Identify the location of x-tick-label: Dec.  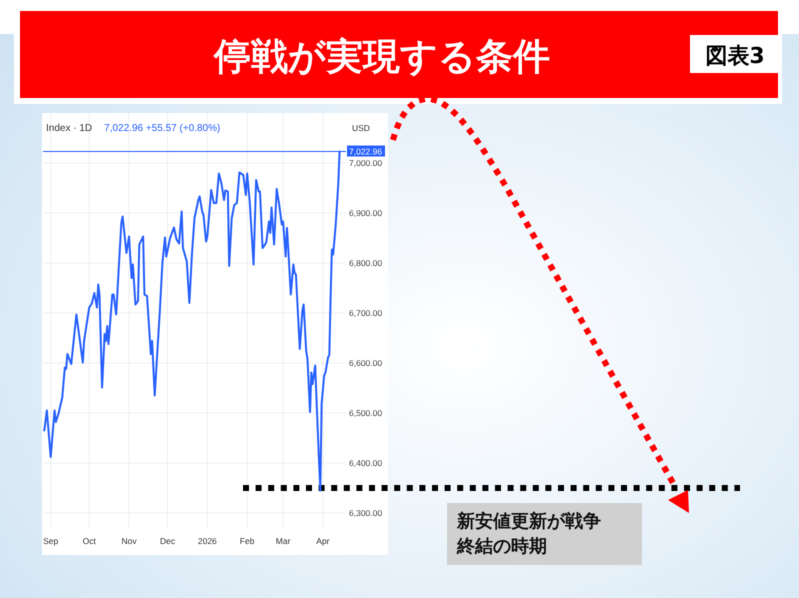
(168, 541).